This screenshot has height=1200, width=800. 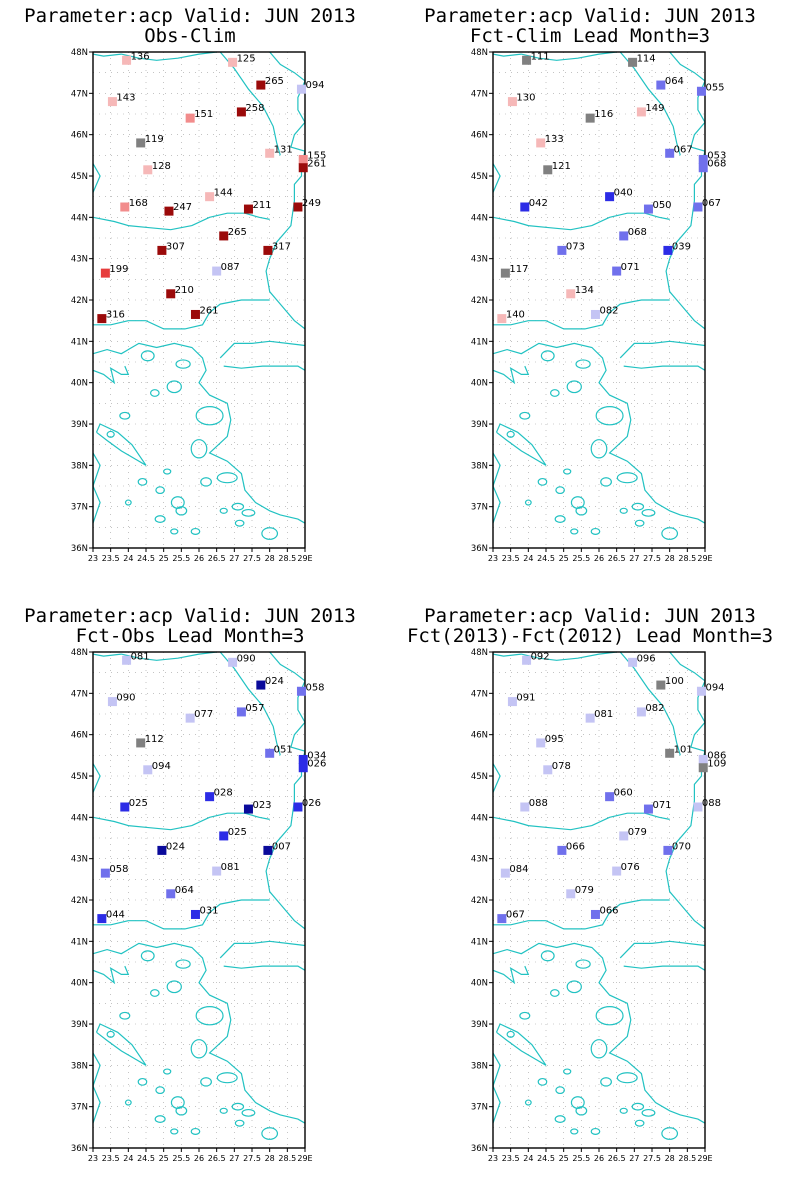 What do you see at coordinates (203, 114) in the screenshot?
I see `station-value-label: 151` at bounding box center [203, 114].